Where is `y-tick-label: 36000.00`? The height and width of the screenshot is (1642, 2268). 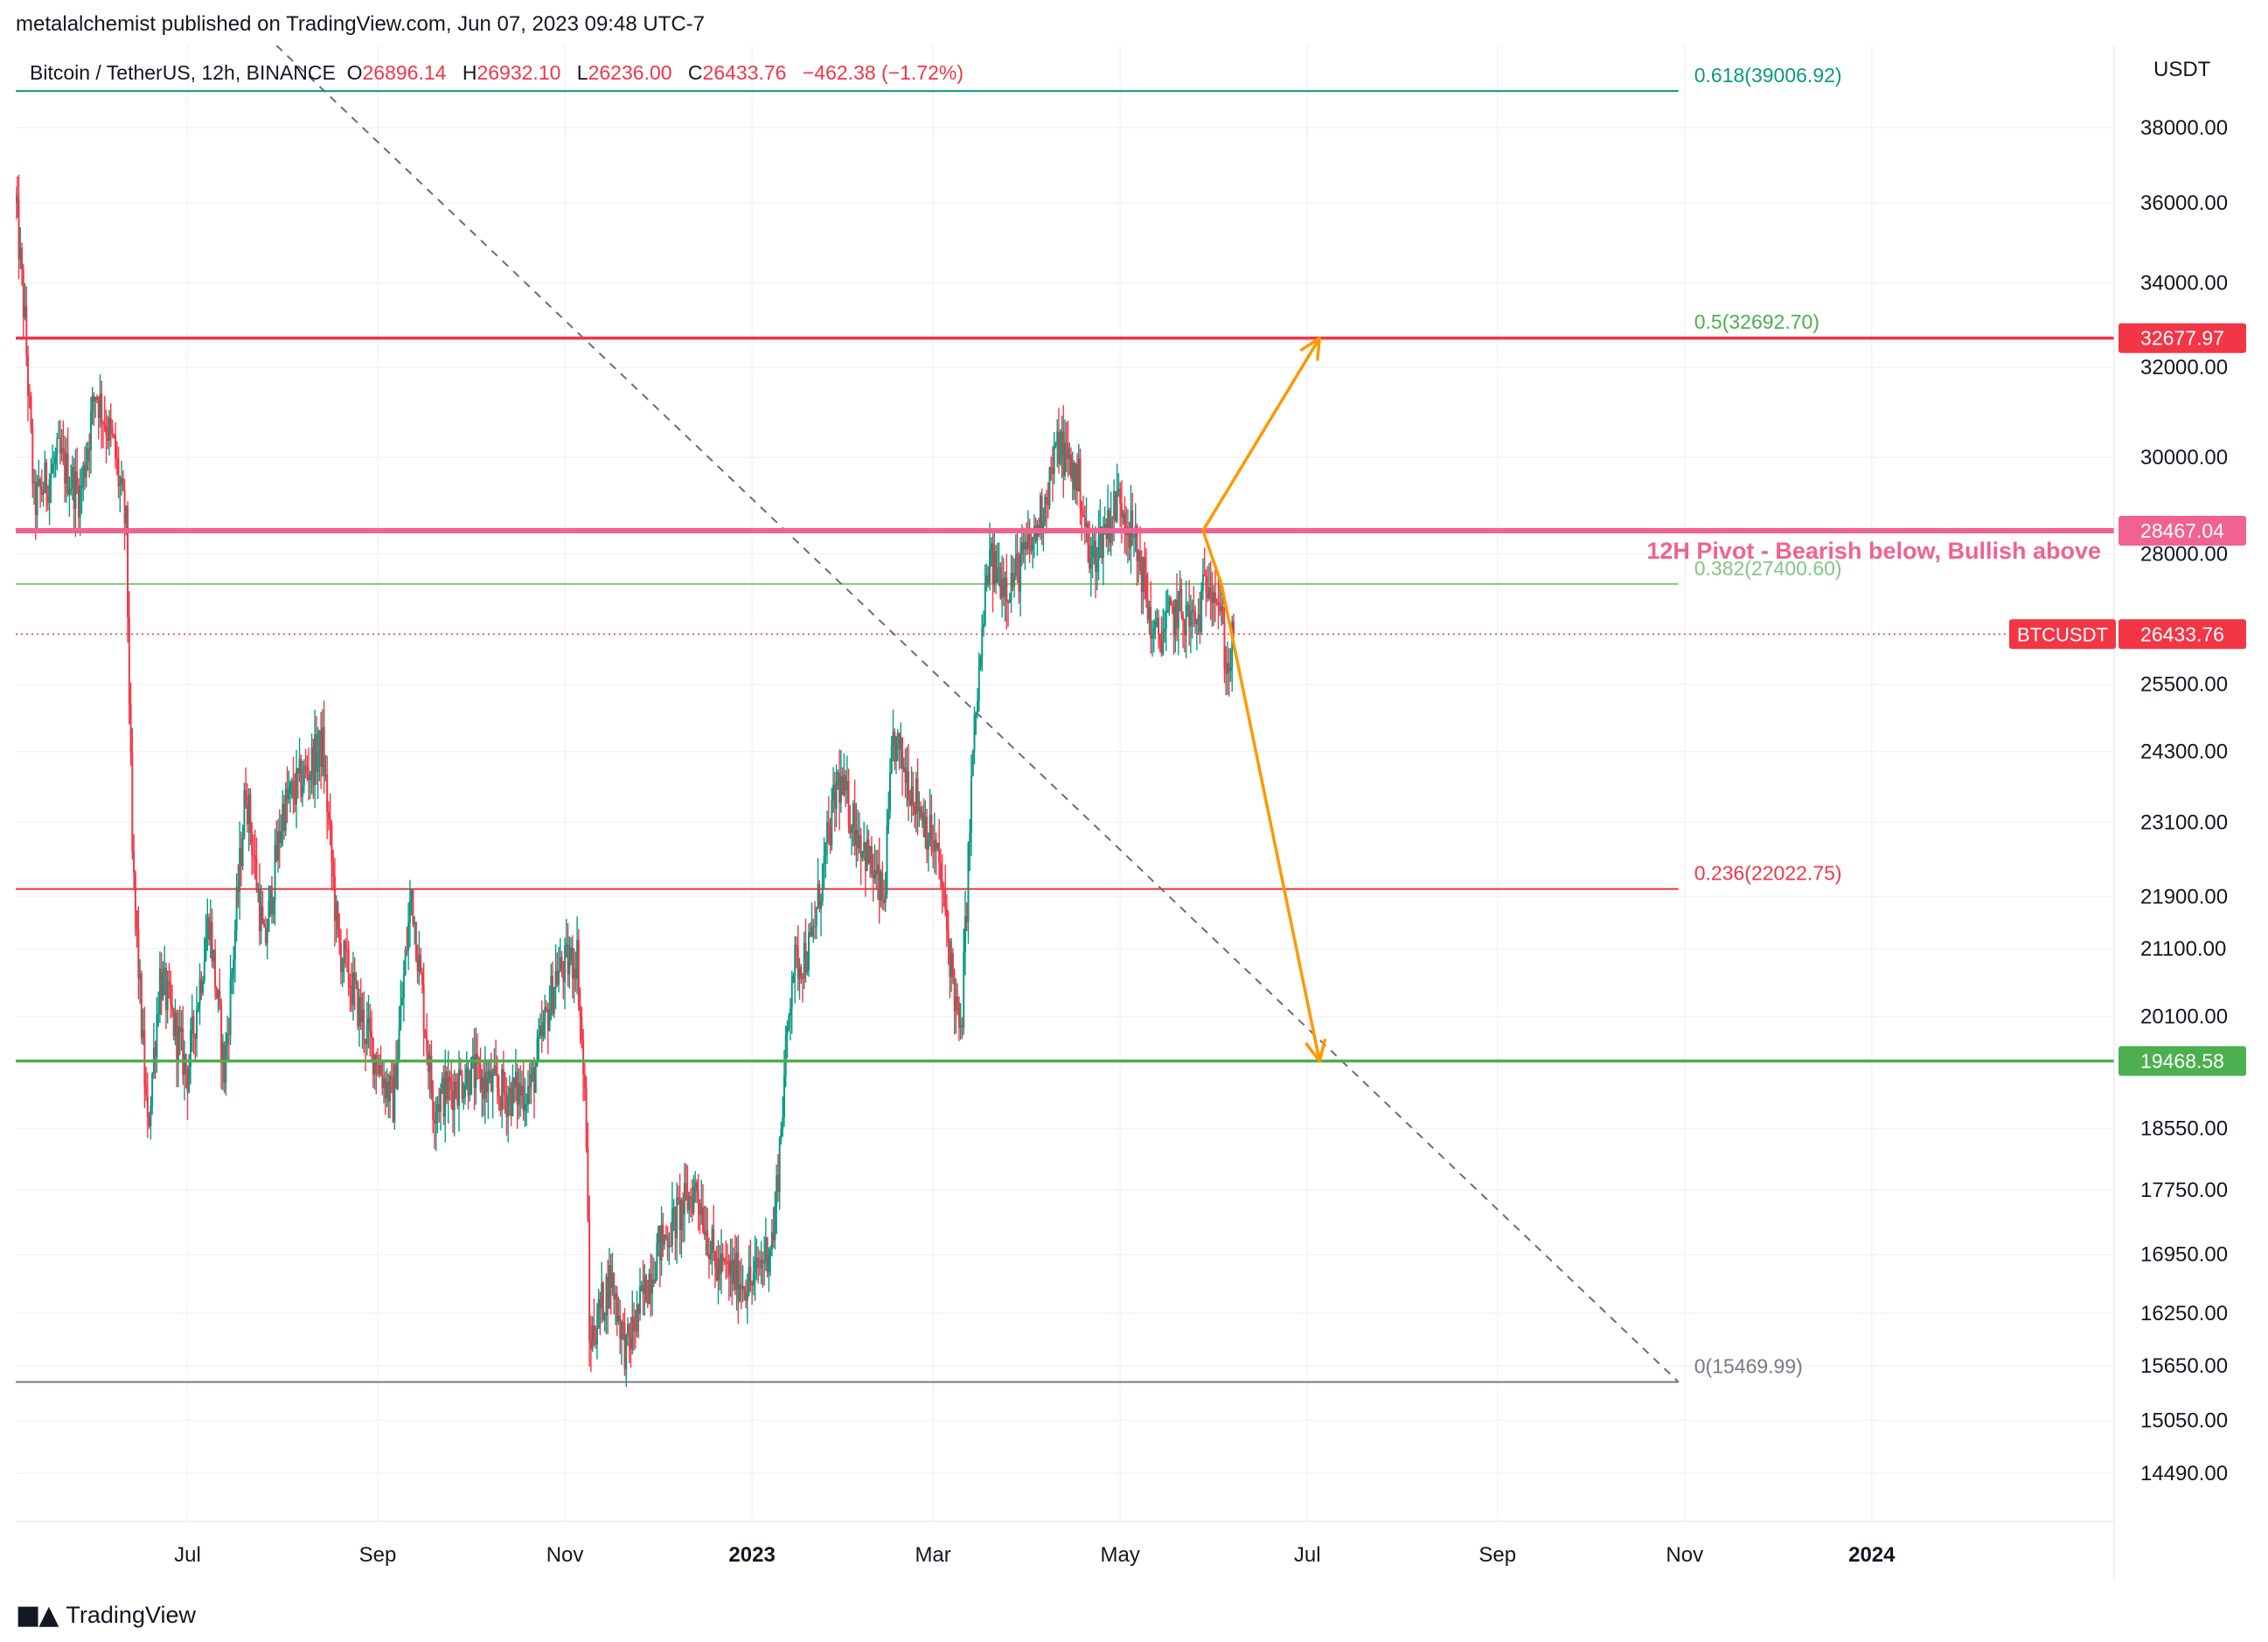
y-tick-label: 36000.00 is located at coordinates (2184, 203).